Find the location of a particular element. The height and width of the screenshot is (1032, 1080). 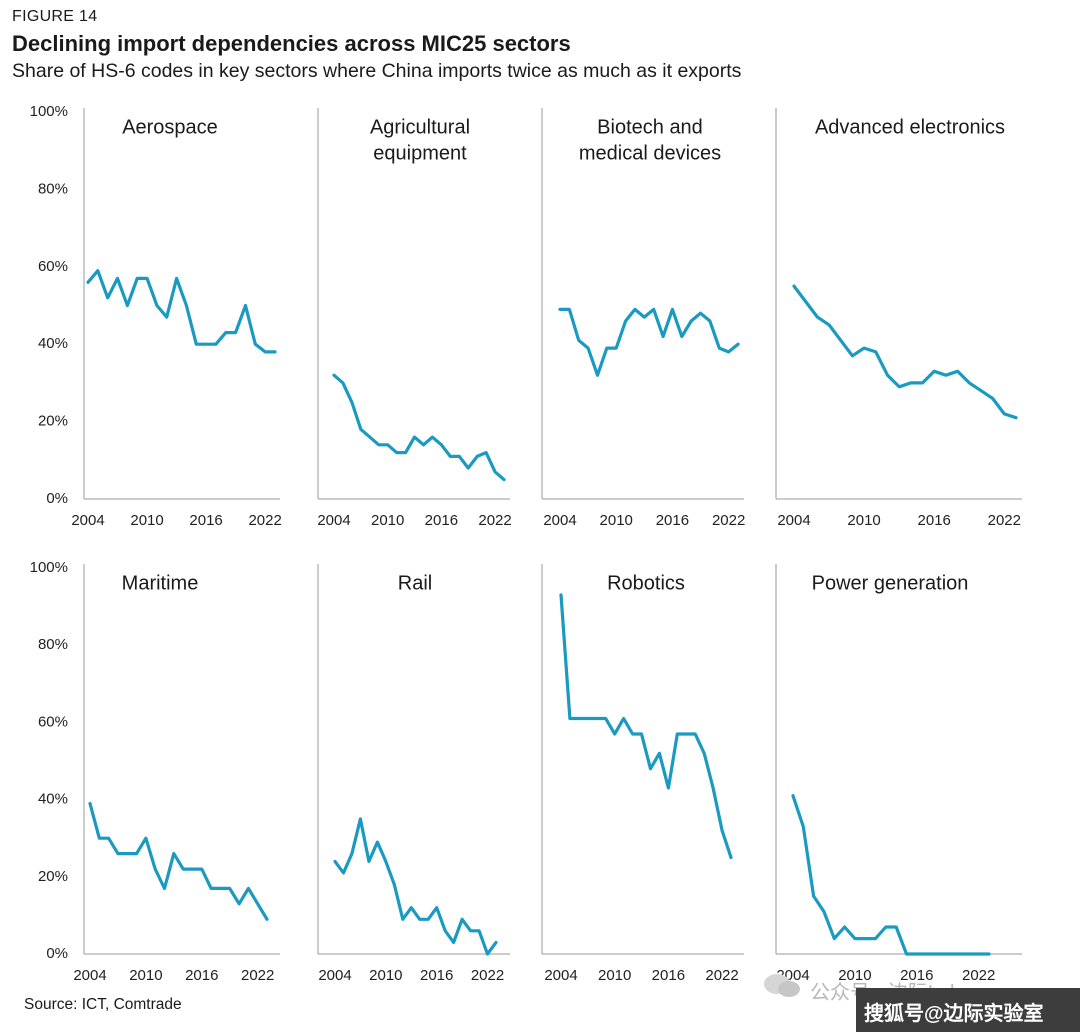

chart-panel: Robotics 2004 2010 2016 2022 is located at coordinates (642, 774).